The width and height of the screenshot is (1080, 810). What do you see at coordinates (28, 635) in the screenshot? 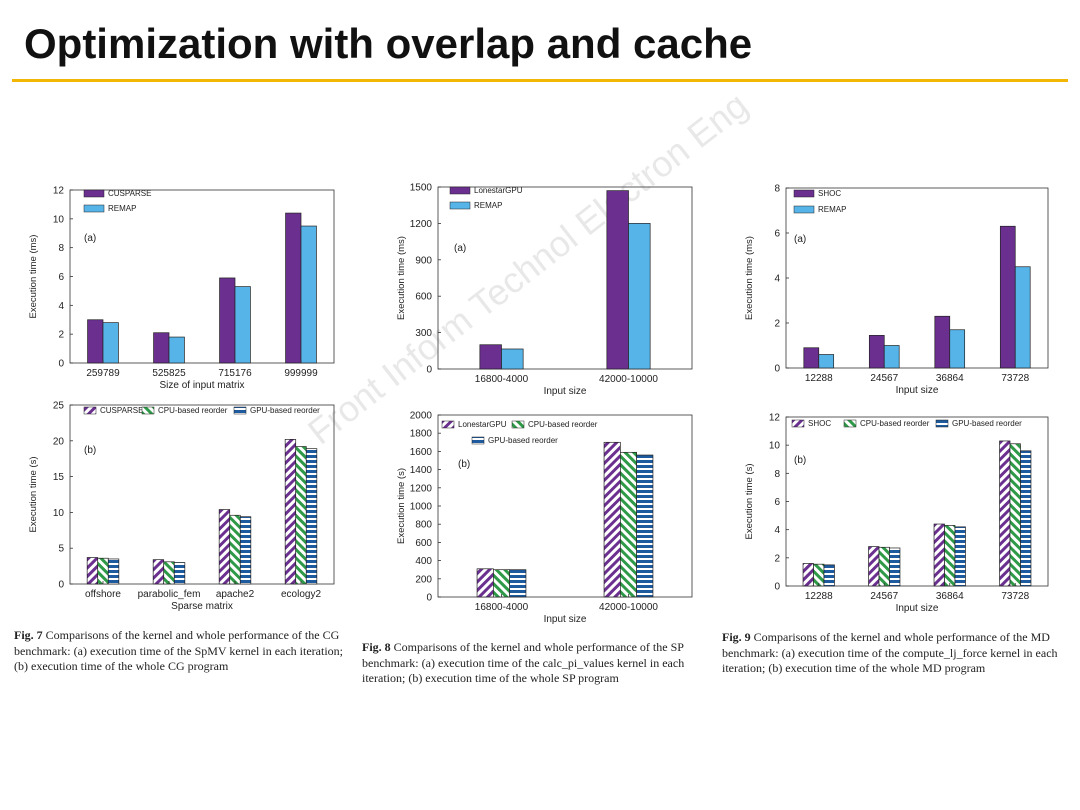
I see `caption-fig7-label: Fig. 7` at bounding box center [28, 635].